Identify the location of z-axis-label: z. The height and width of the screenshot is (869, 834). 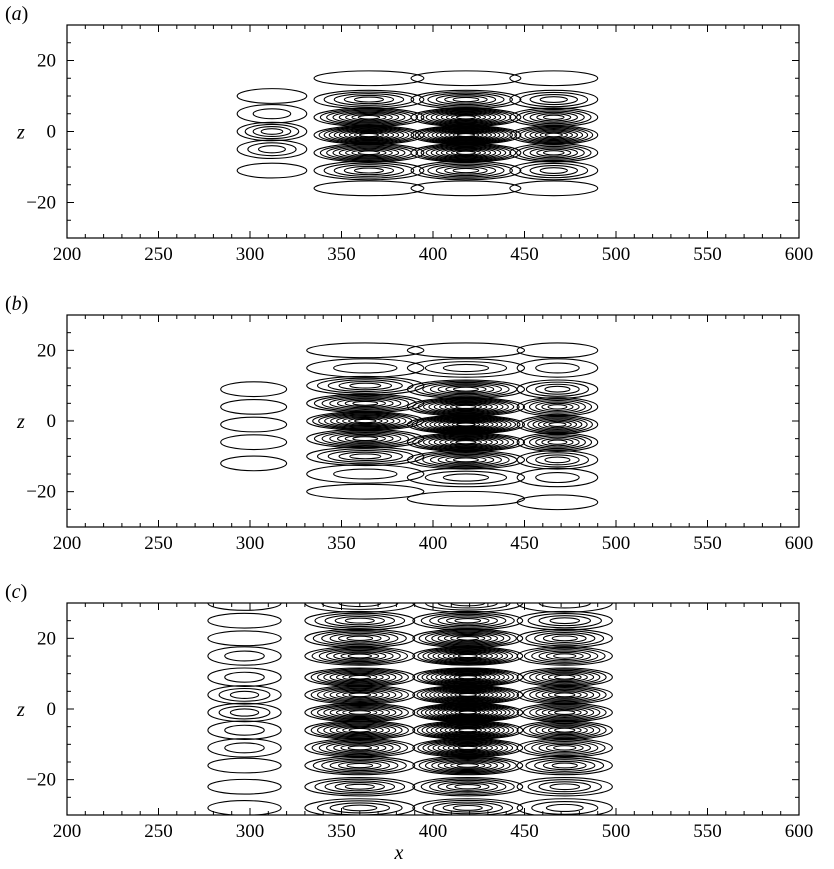
(20, 133).